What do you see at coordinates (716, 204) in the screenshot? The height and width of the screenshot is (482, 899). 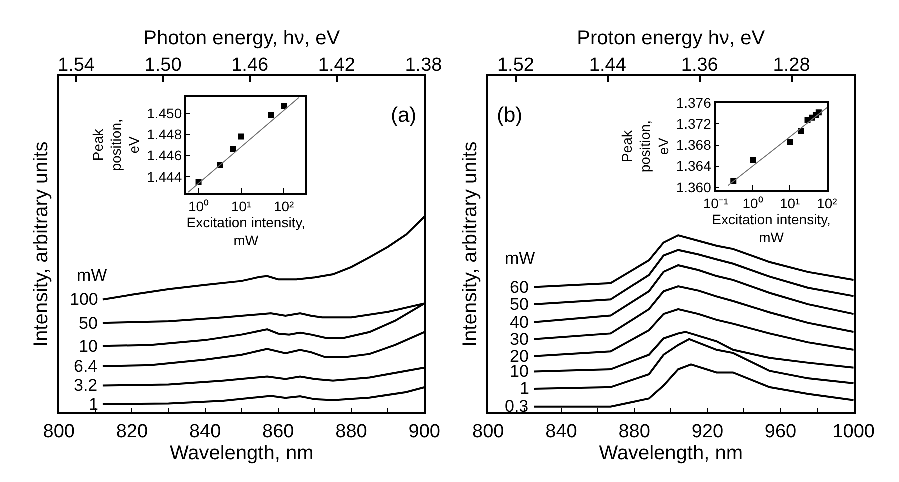 I see `x-tick-label: 10⁻¹` at bounding box center [716, 204].